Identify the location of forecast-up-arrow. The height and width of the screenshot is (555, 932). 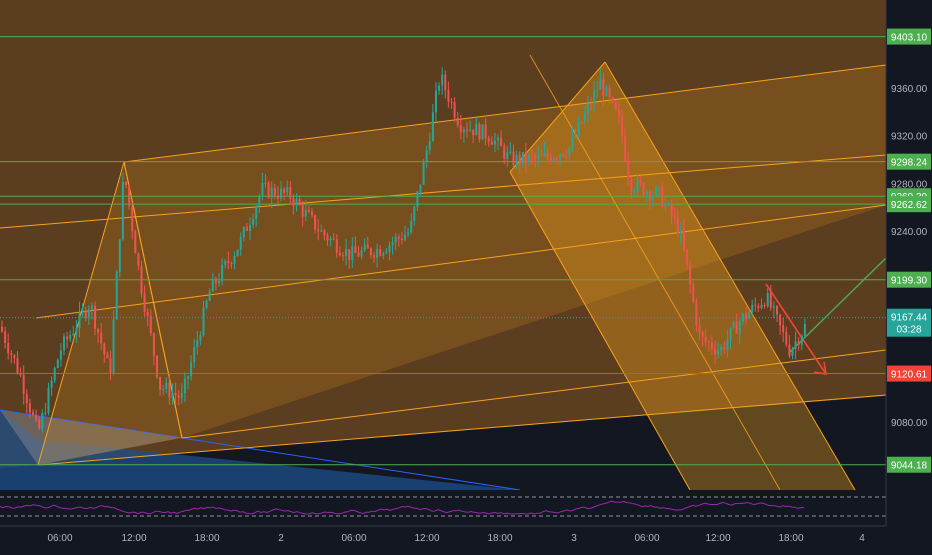
(838, 305).